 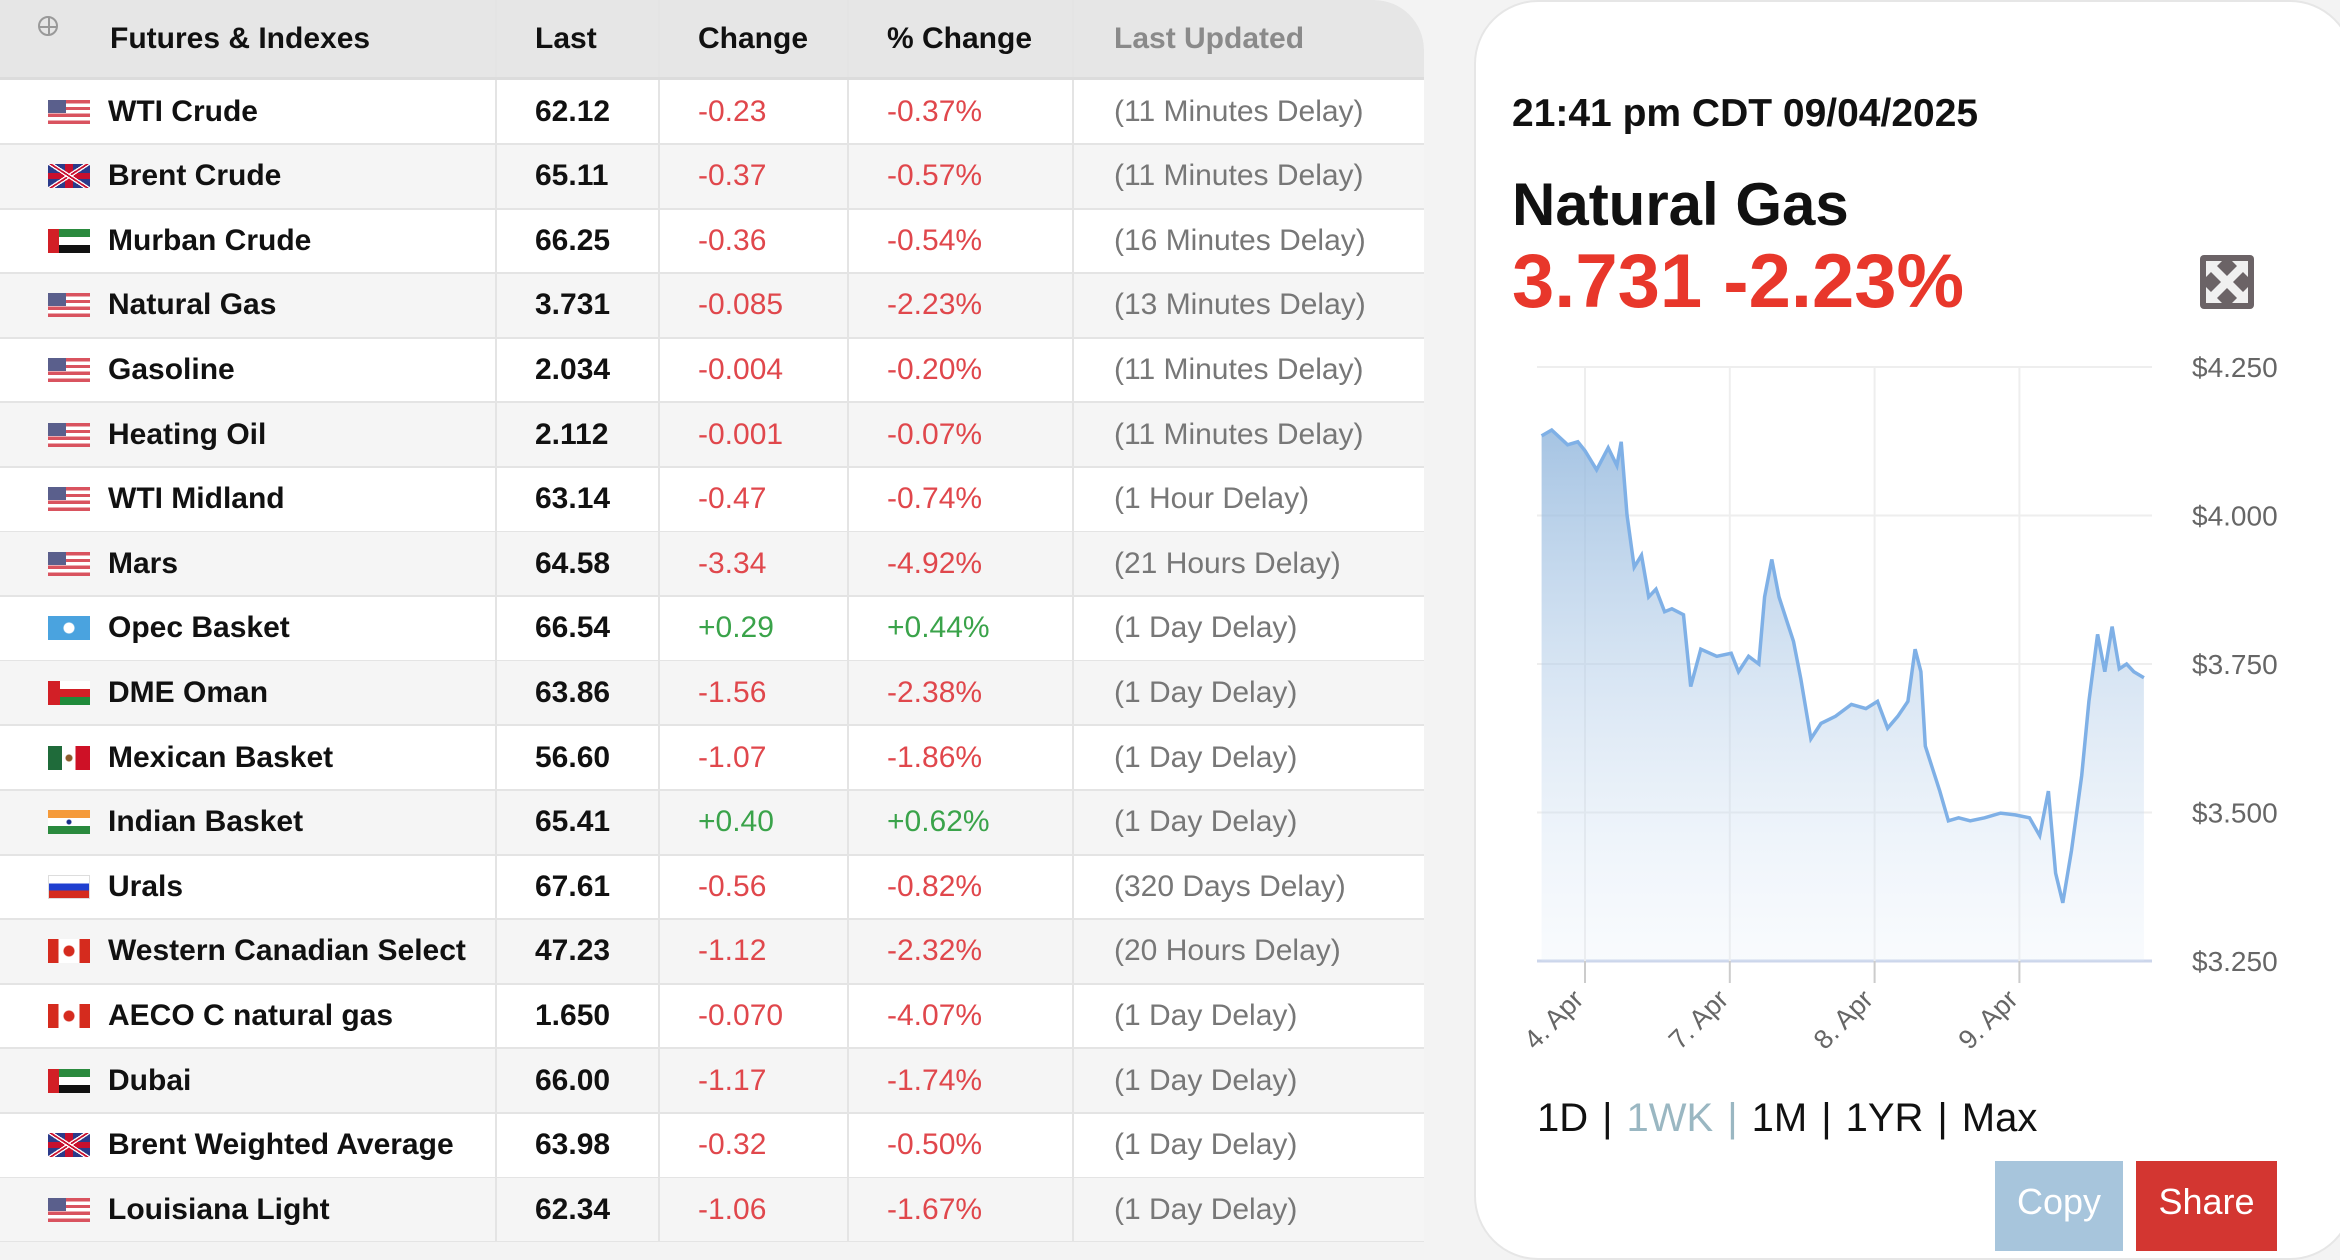 I want to click on last-value: 2.034, so click(x=578, y=369).